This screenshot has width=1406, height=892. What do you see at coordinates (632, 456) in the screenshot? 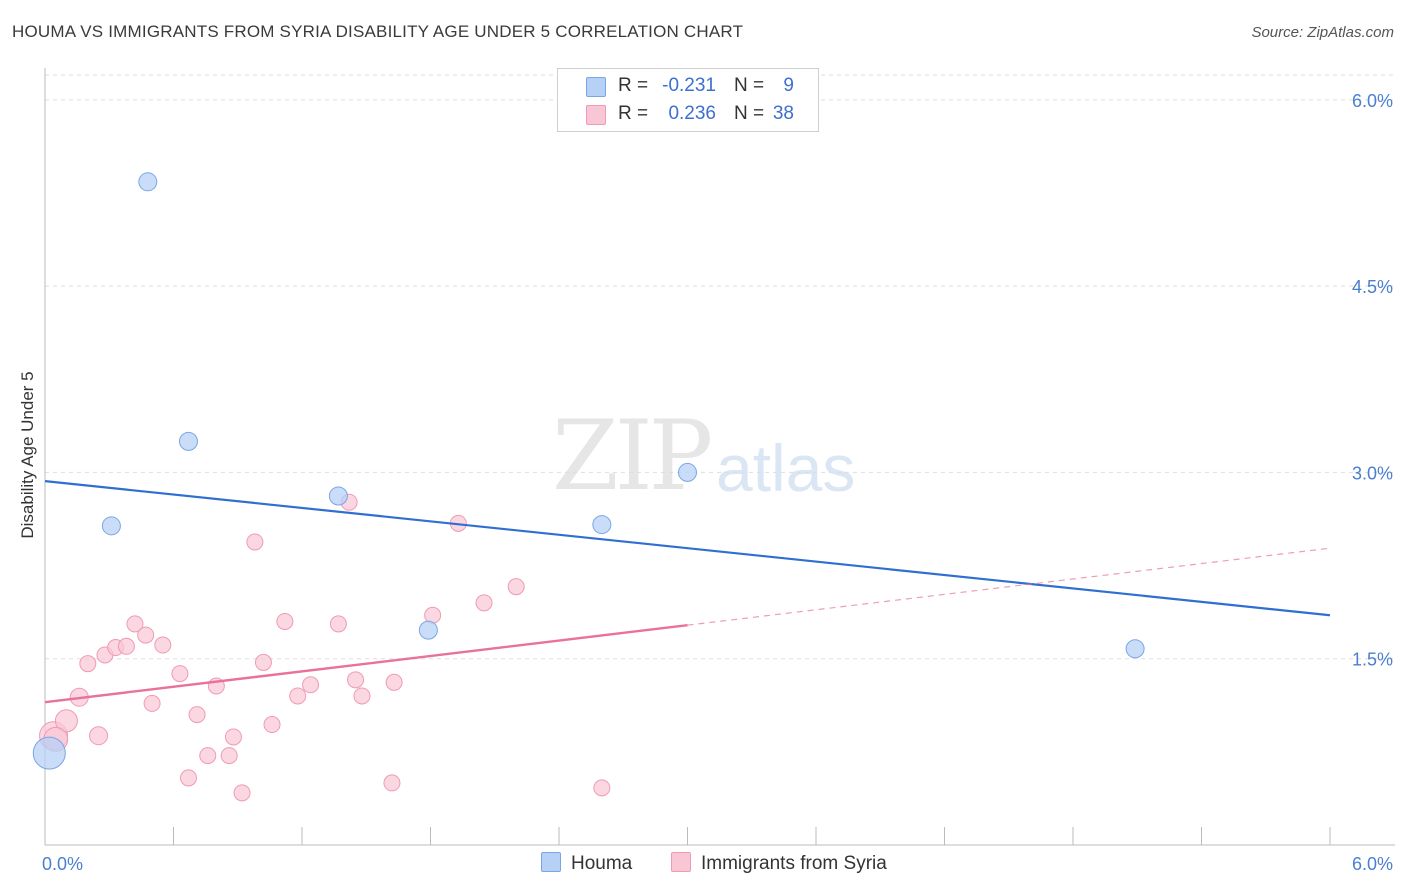
I see `watermark-zip: ZIP` at bounding box center [632, 456].